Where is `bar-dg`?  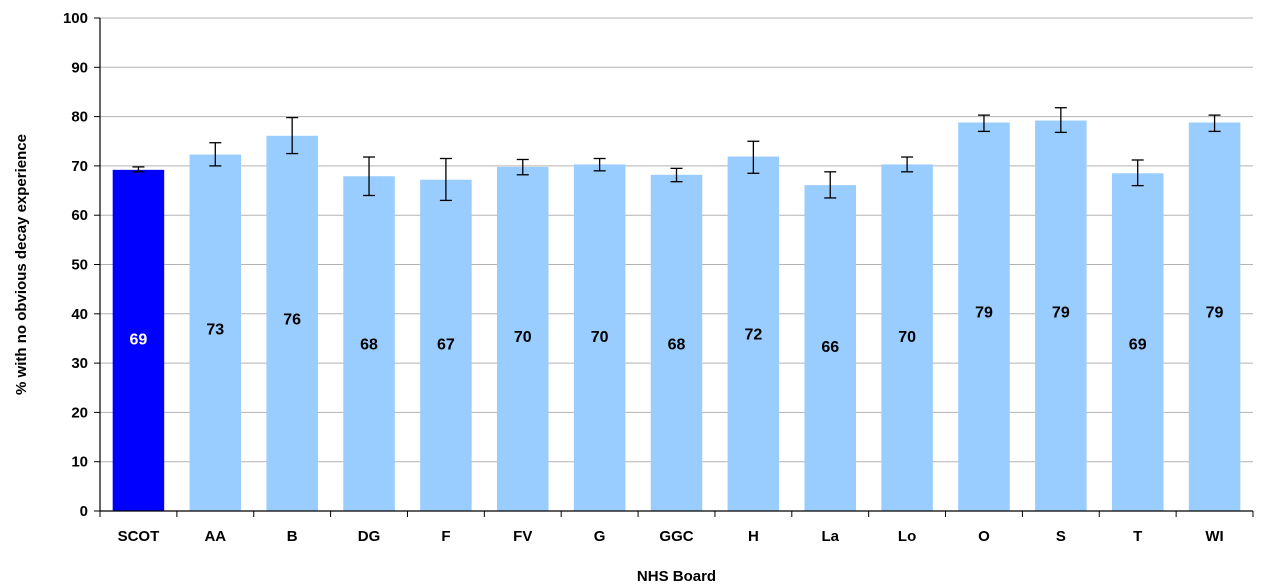 bar-dg is located at coordinates (369, 344).